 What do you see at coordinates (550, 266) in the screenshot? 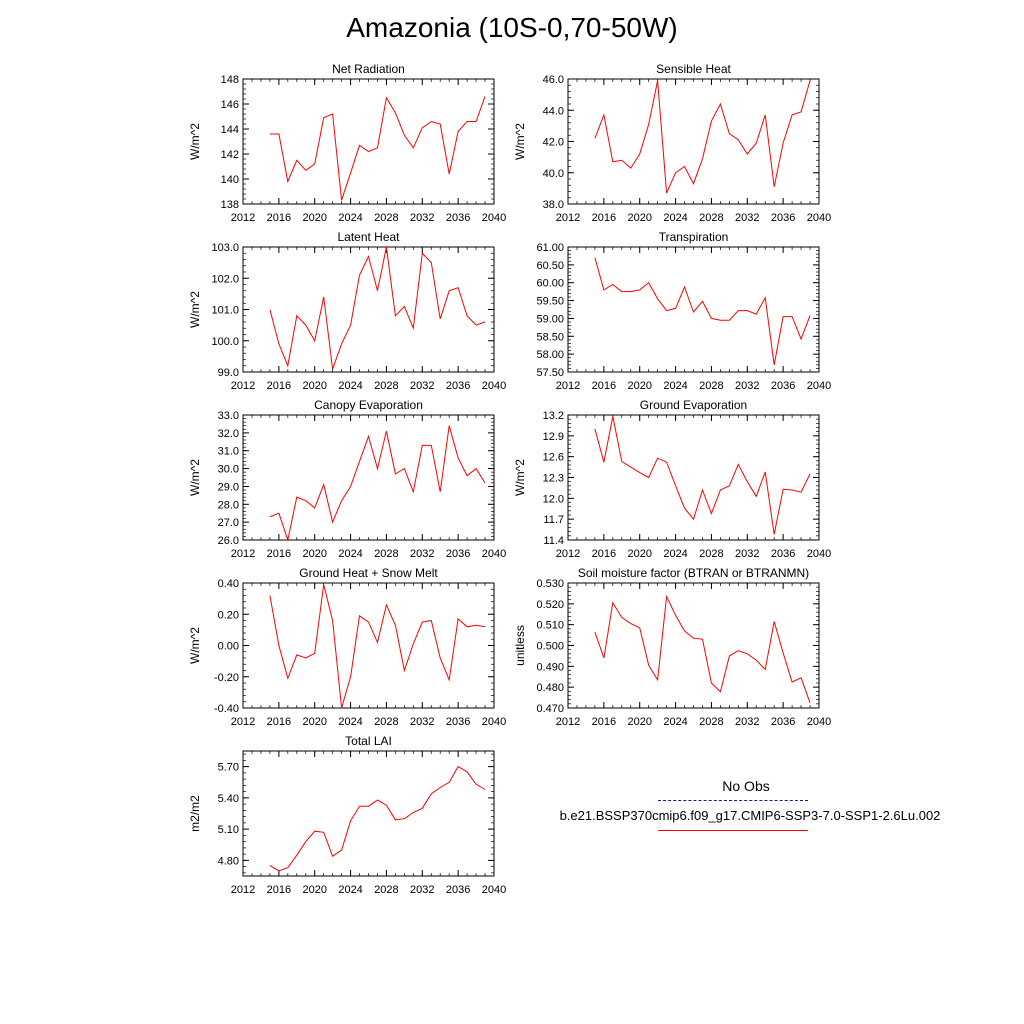
I see `y-tick-label: 60.50` at bounding box center [550, 266].